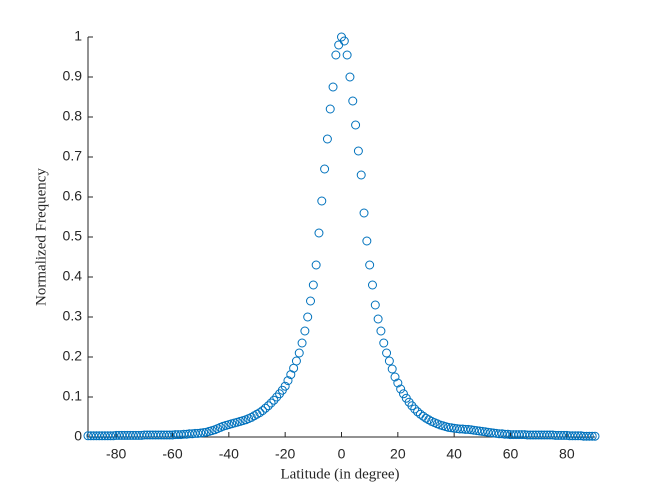 The width and height of the screenshot is (657, 497). What do you see at coordinates (78, 436) in the screenshot?
I see `y-tick-label: 0` at bounding box center [78, 436].